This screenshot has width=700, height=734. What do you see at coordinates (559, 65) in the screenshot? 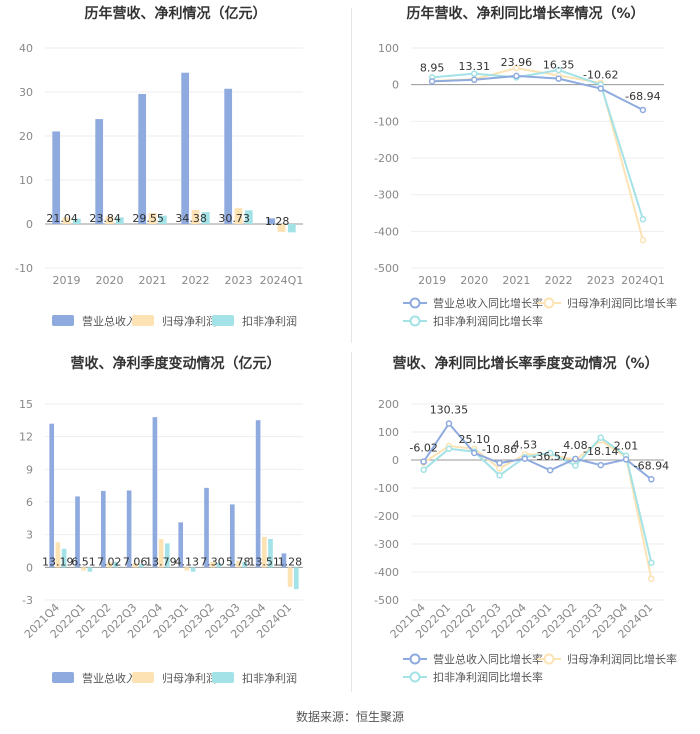
I see `data-label: 16.35` at bounding box center [559, 65].